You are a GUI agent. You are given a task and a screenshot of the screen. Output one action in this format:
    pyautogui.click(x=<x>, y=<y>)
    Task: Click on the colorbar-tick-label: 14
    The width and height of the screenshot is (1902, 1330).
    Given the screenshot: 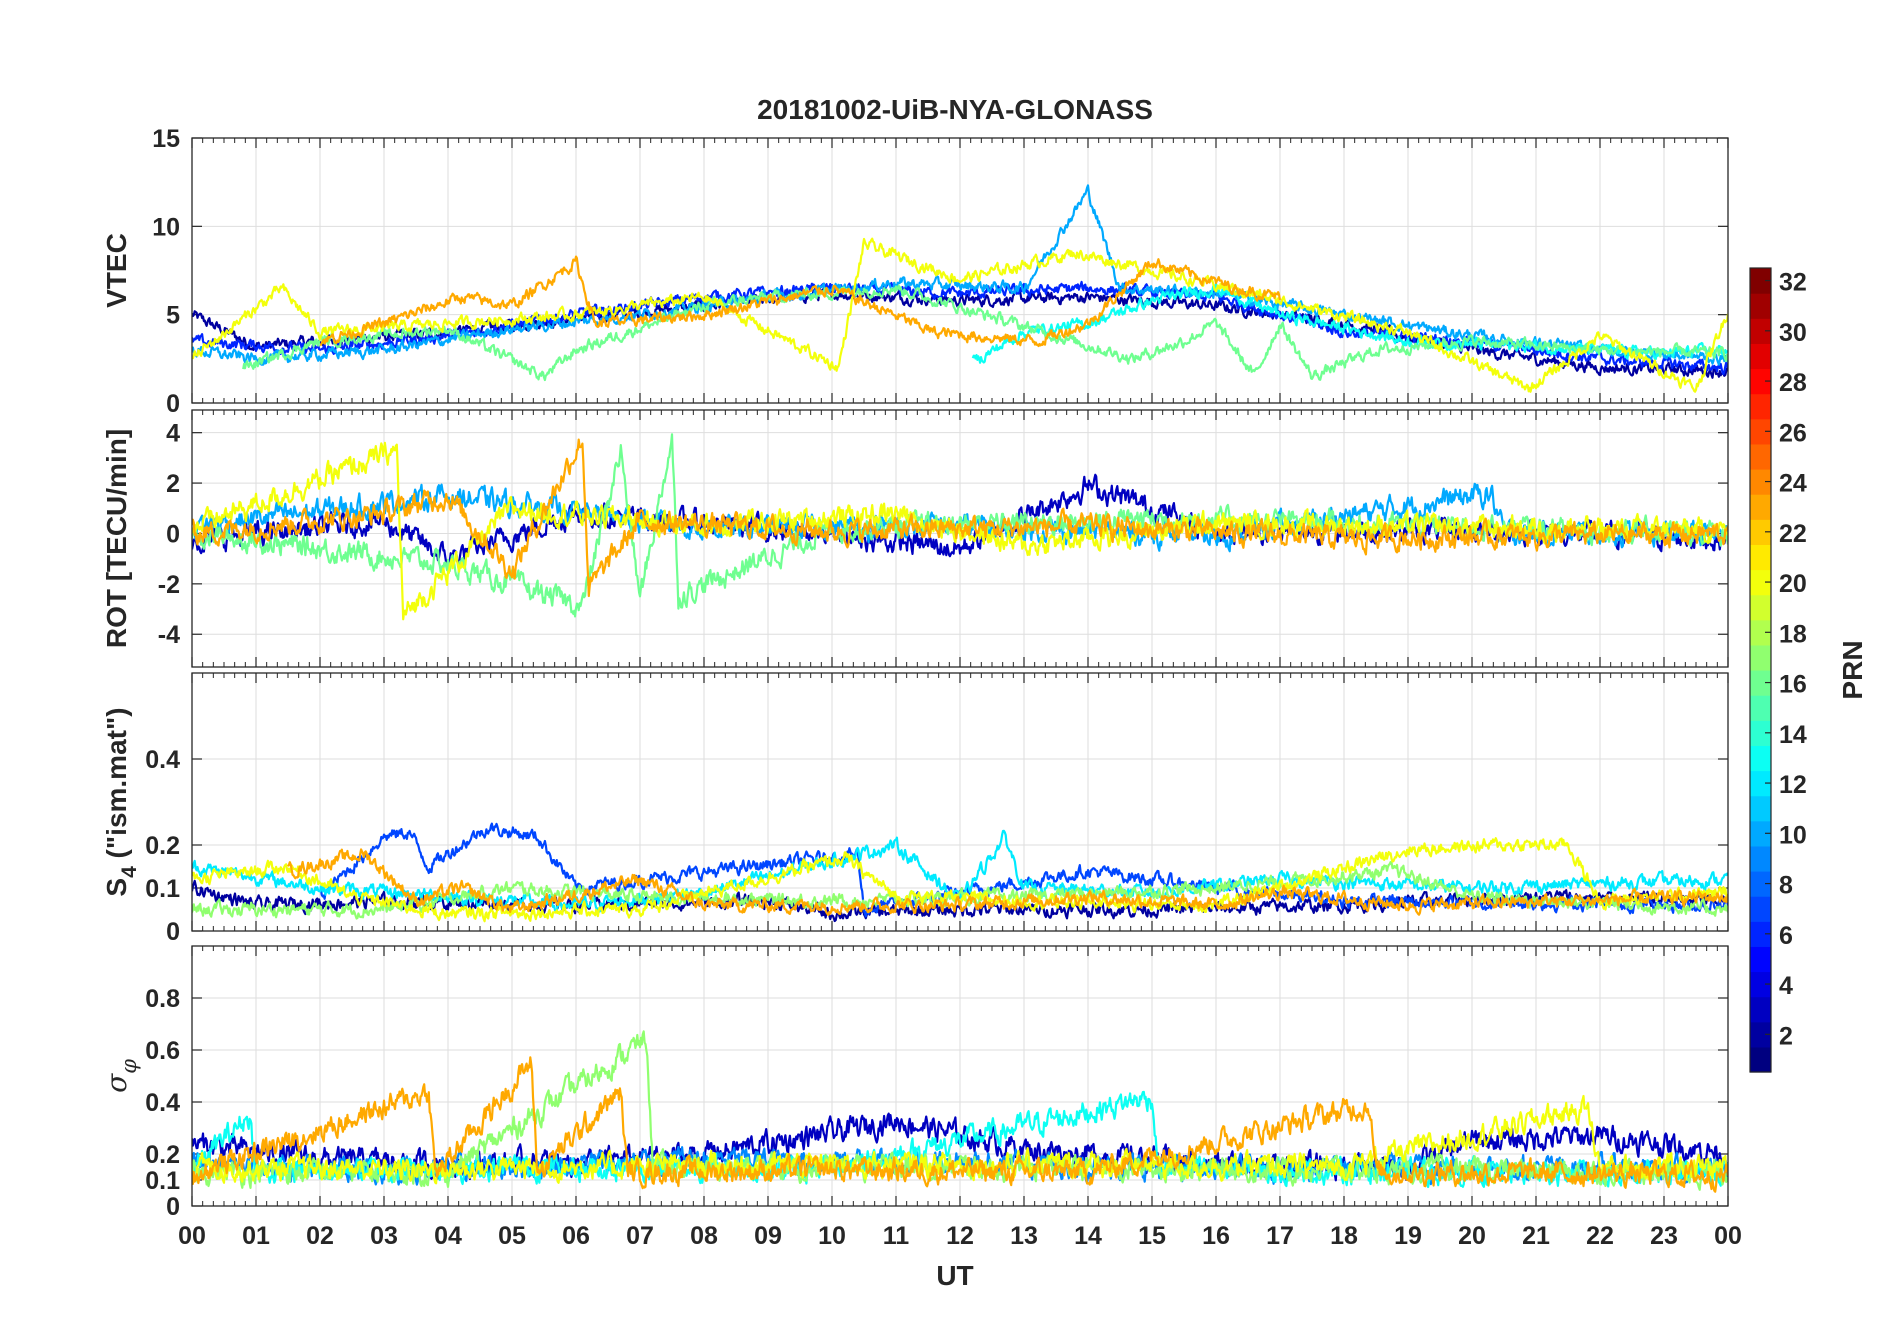 What is the action you would take?
    pyautogui.click(x=1793, y=735)
    